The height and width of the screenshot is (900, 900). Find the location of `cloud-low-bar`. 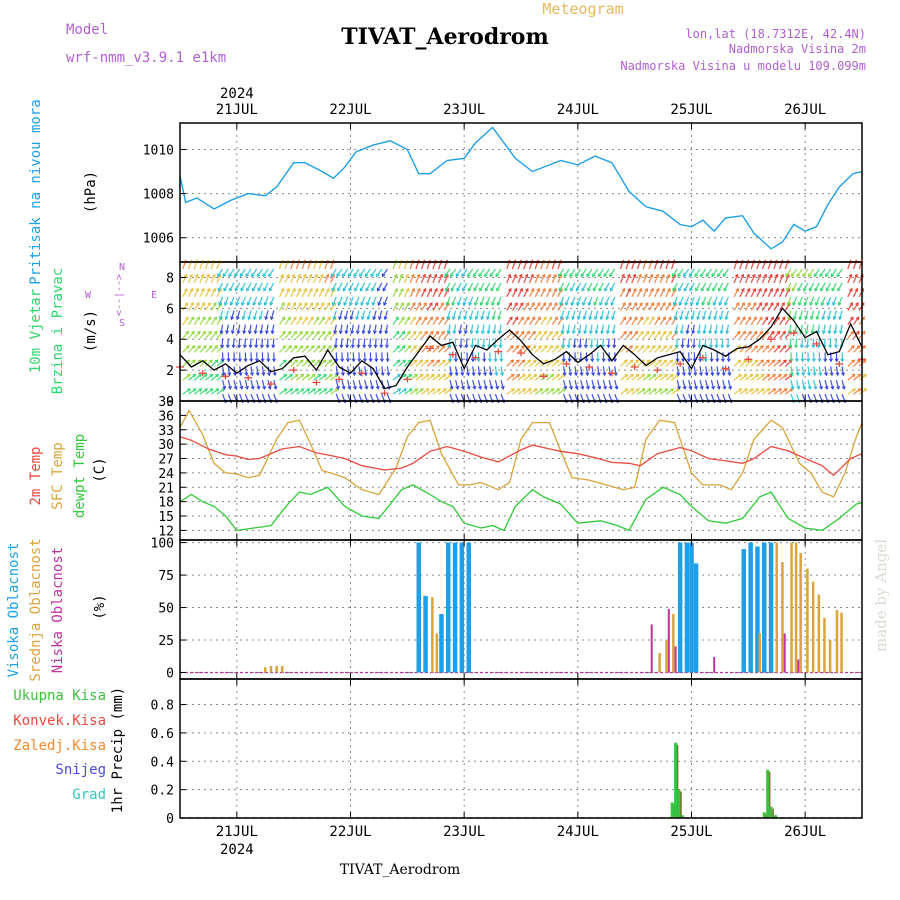

cloud-low-bar is located at coordinates (675, 659).